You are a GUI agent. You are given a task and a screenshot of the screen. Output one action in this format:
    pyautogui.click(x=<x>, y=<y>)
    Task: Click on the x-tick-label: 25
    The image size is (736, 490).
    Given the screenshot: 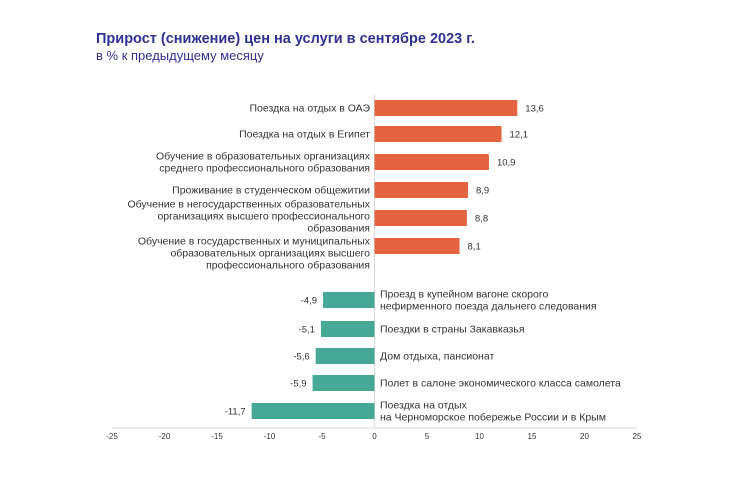 What is the action you would take?
    pyautogui.click(x=637, y=436)
    